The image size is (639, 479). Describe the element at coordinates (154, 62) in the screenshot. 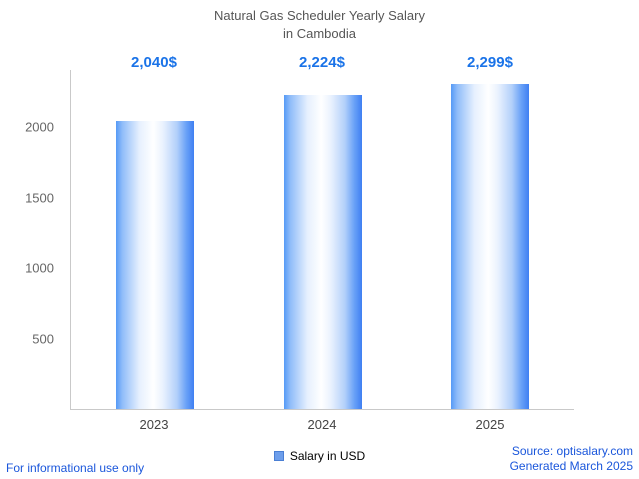

I see `bar-value-label: 2,040$` at that location.